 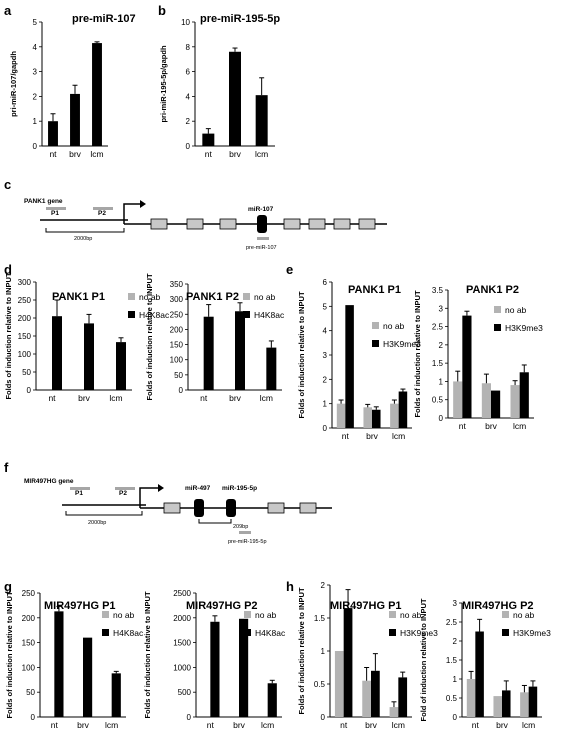 What do you see at coordinates (208, 139) in the screenshot?
I see `bar-treated-nt` at bounding box center [208, 139].